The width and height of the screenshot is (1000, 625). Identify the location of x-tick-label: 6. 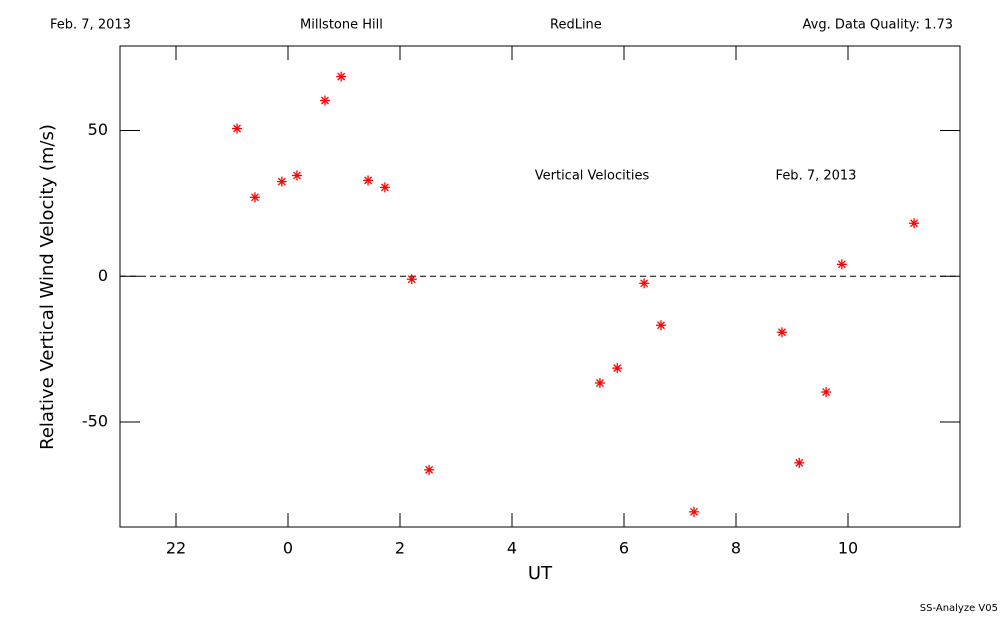
(624, 548).